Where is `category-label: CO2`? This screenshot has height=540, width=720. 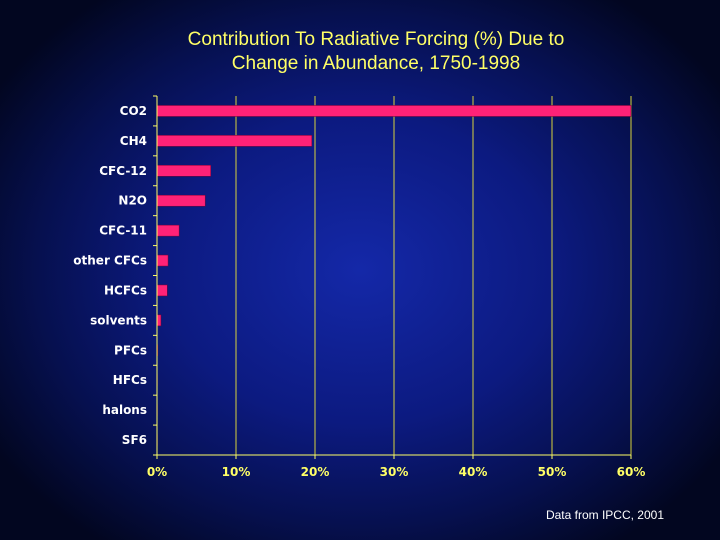
category-label: CO2 is located at coordinates (133, 111).